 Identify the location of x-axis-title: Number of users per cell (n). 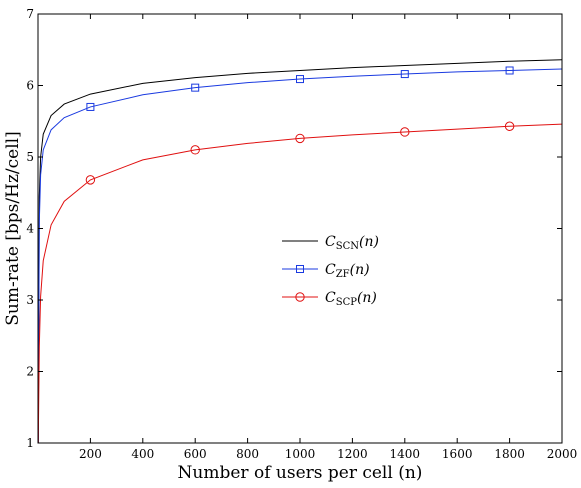
(300, 473).